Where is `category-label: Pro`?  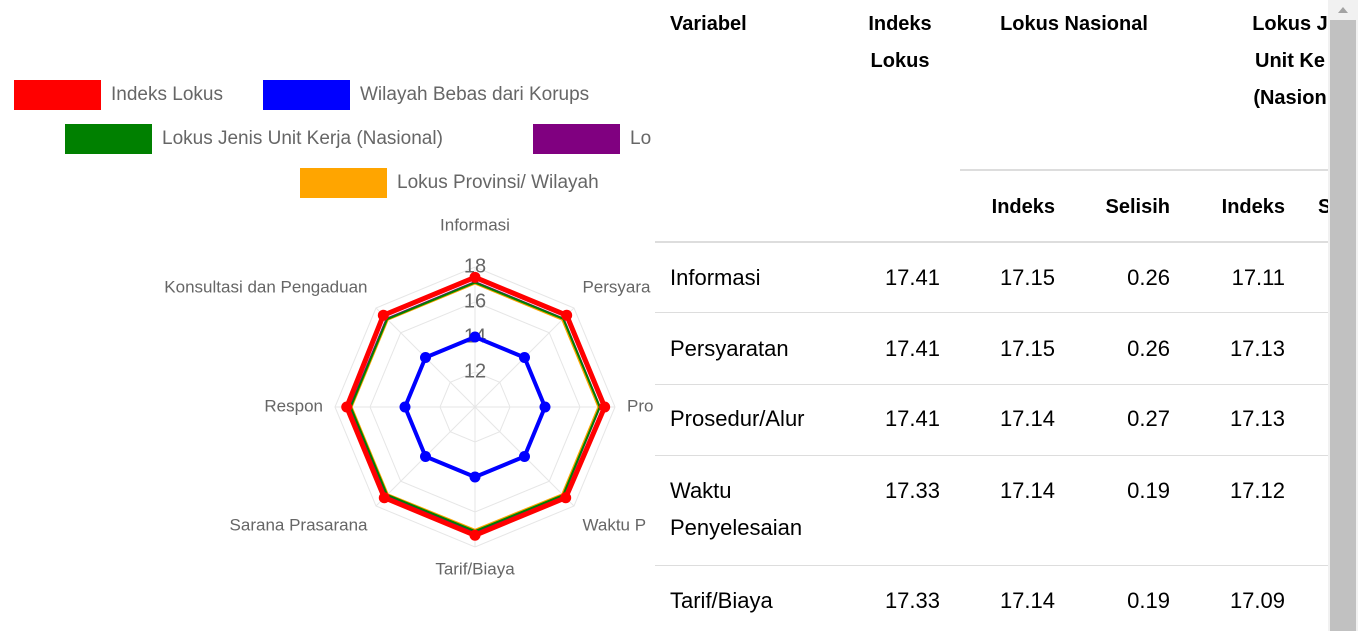
category-label: Pro is located at coordinates (640, 405).